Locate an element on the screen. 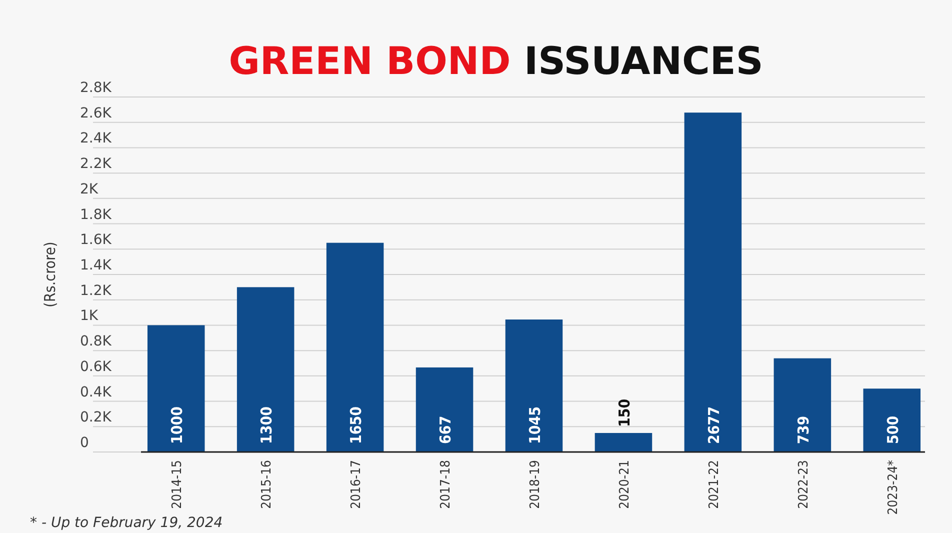 This screenshot has width=952, height=533. y-tick-label: 1K is located at coordinates (89, 316).